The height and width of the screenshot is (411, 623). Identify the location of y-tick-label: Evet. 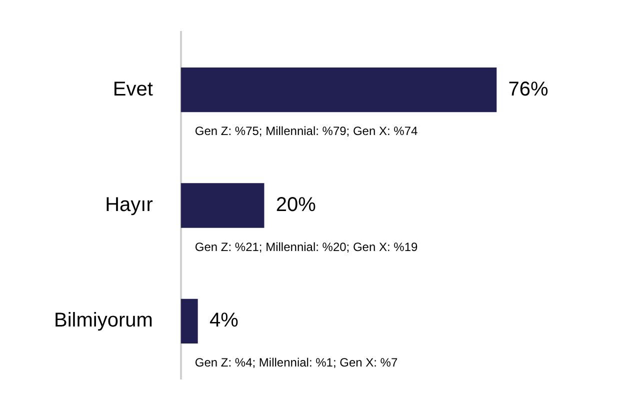
(133, 89).